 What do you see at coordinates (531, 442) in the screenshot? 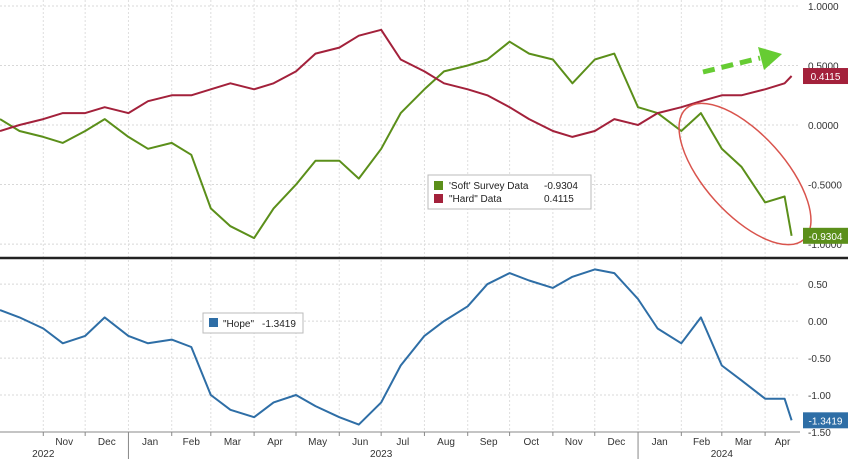
I see `x-tick-label: Oct` at bounding box center [531, 442].